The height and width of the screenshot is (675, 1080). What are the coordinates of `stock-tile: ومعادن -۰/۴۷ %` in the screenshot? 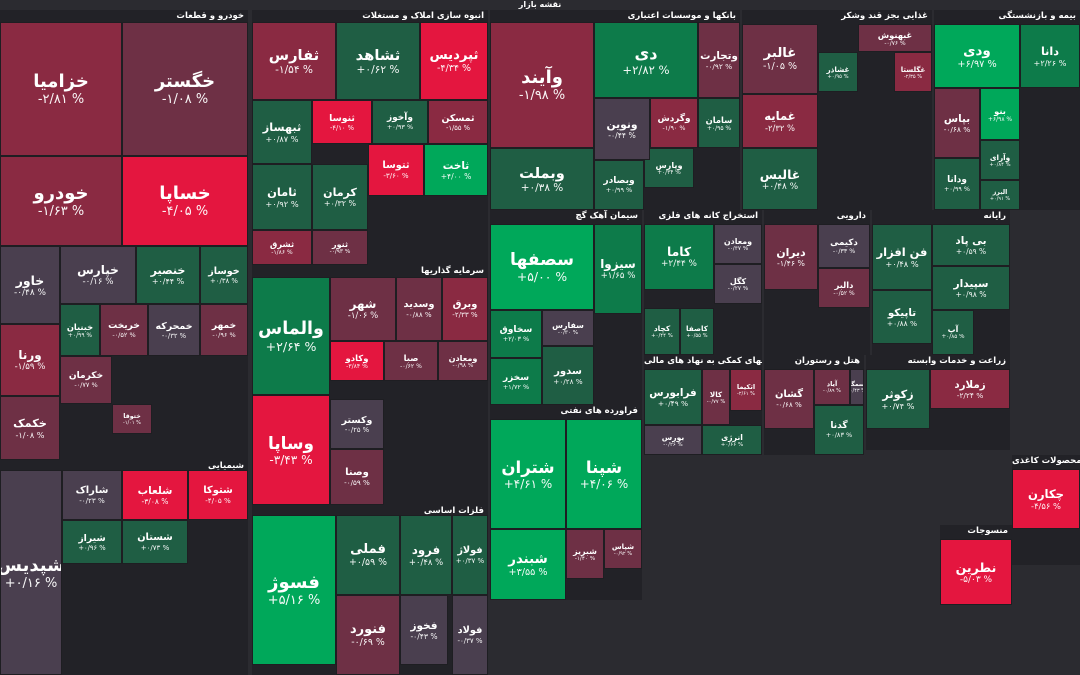 It's located at (738, 244).